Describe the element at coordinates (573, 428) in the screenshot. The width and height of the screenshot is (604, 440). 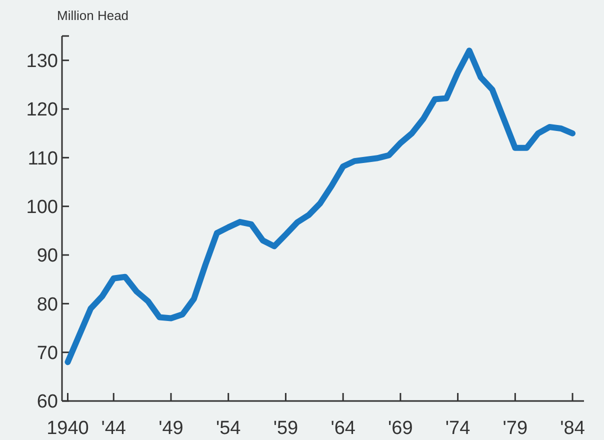
I see `x-tick-label: '84` at that location.